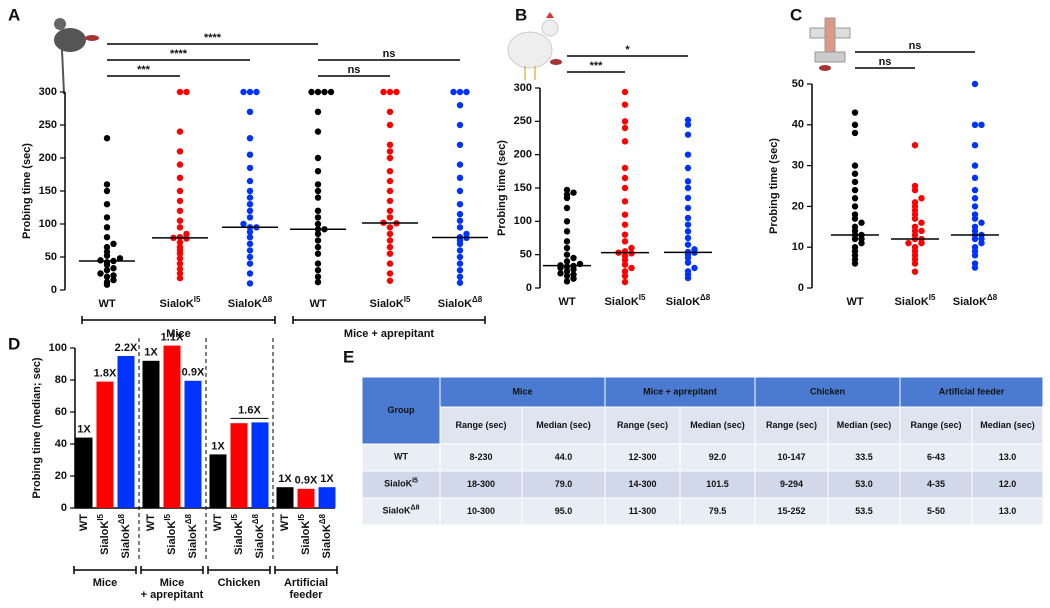 The image size is (1050, 608). What do you see at coordinates (481, 484) in the screenshot?
I see `table-cell: 18-300` at bounding box center [481, 484].